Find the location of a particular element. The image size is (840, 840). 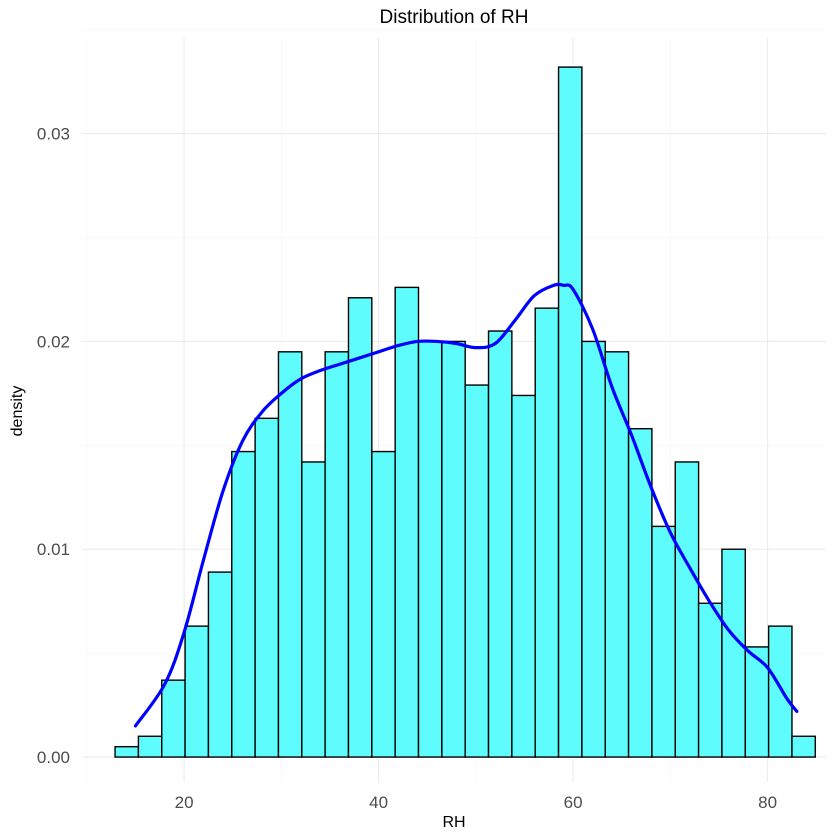

y-tick-label: 0.01 is located at coordinates (53, 549).